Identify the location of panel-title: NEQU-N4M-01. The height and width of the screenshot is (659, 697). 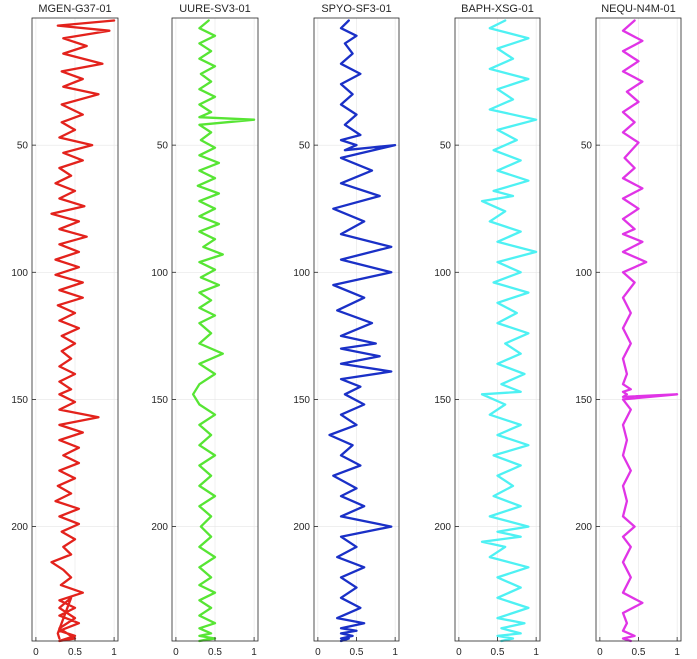
(638, 9).